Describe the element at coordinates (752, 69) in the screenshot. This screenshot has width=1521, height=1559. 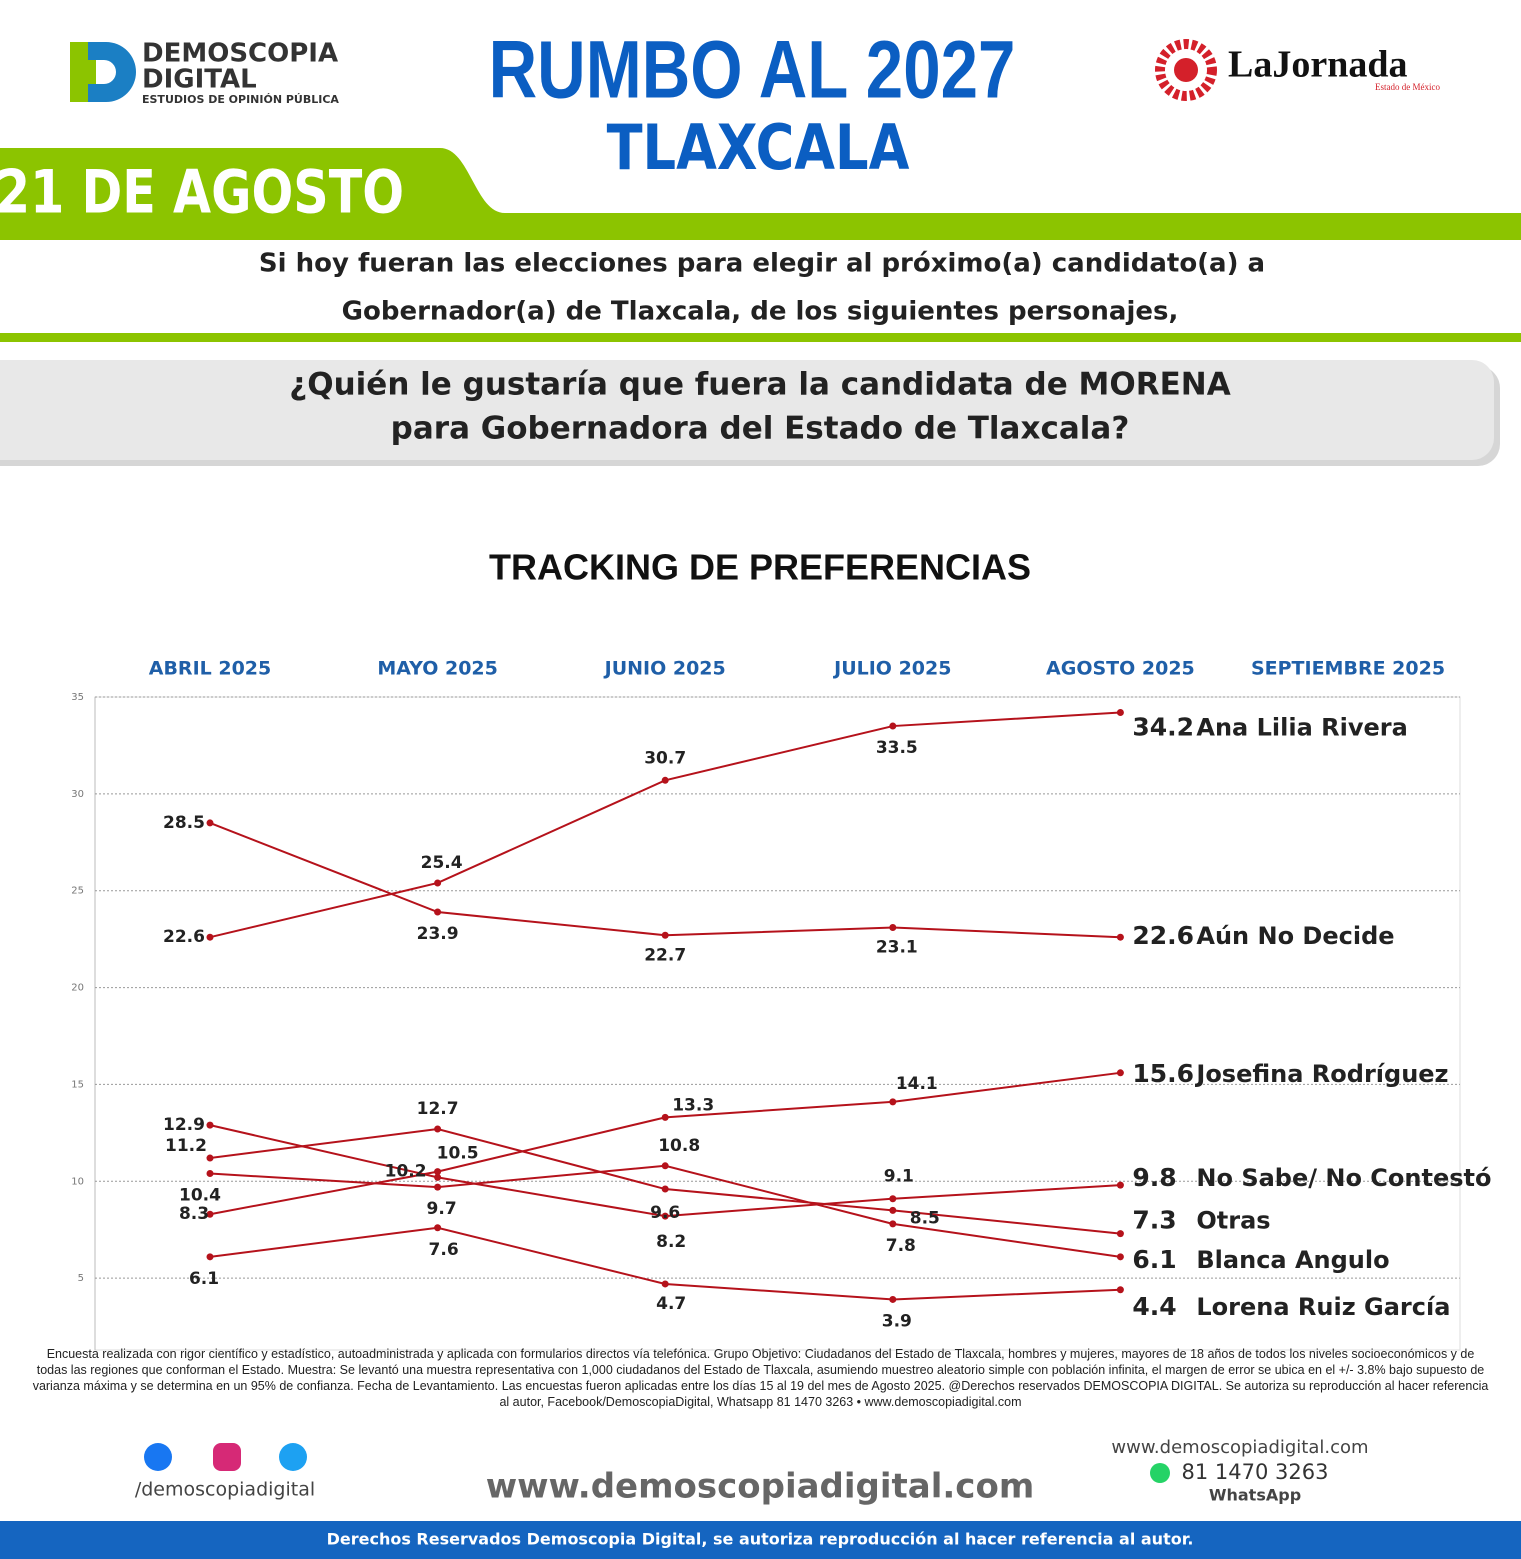
I see `title: RUMBO AL 2027` at that location.